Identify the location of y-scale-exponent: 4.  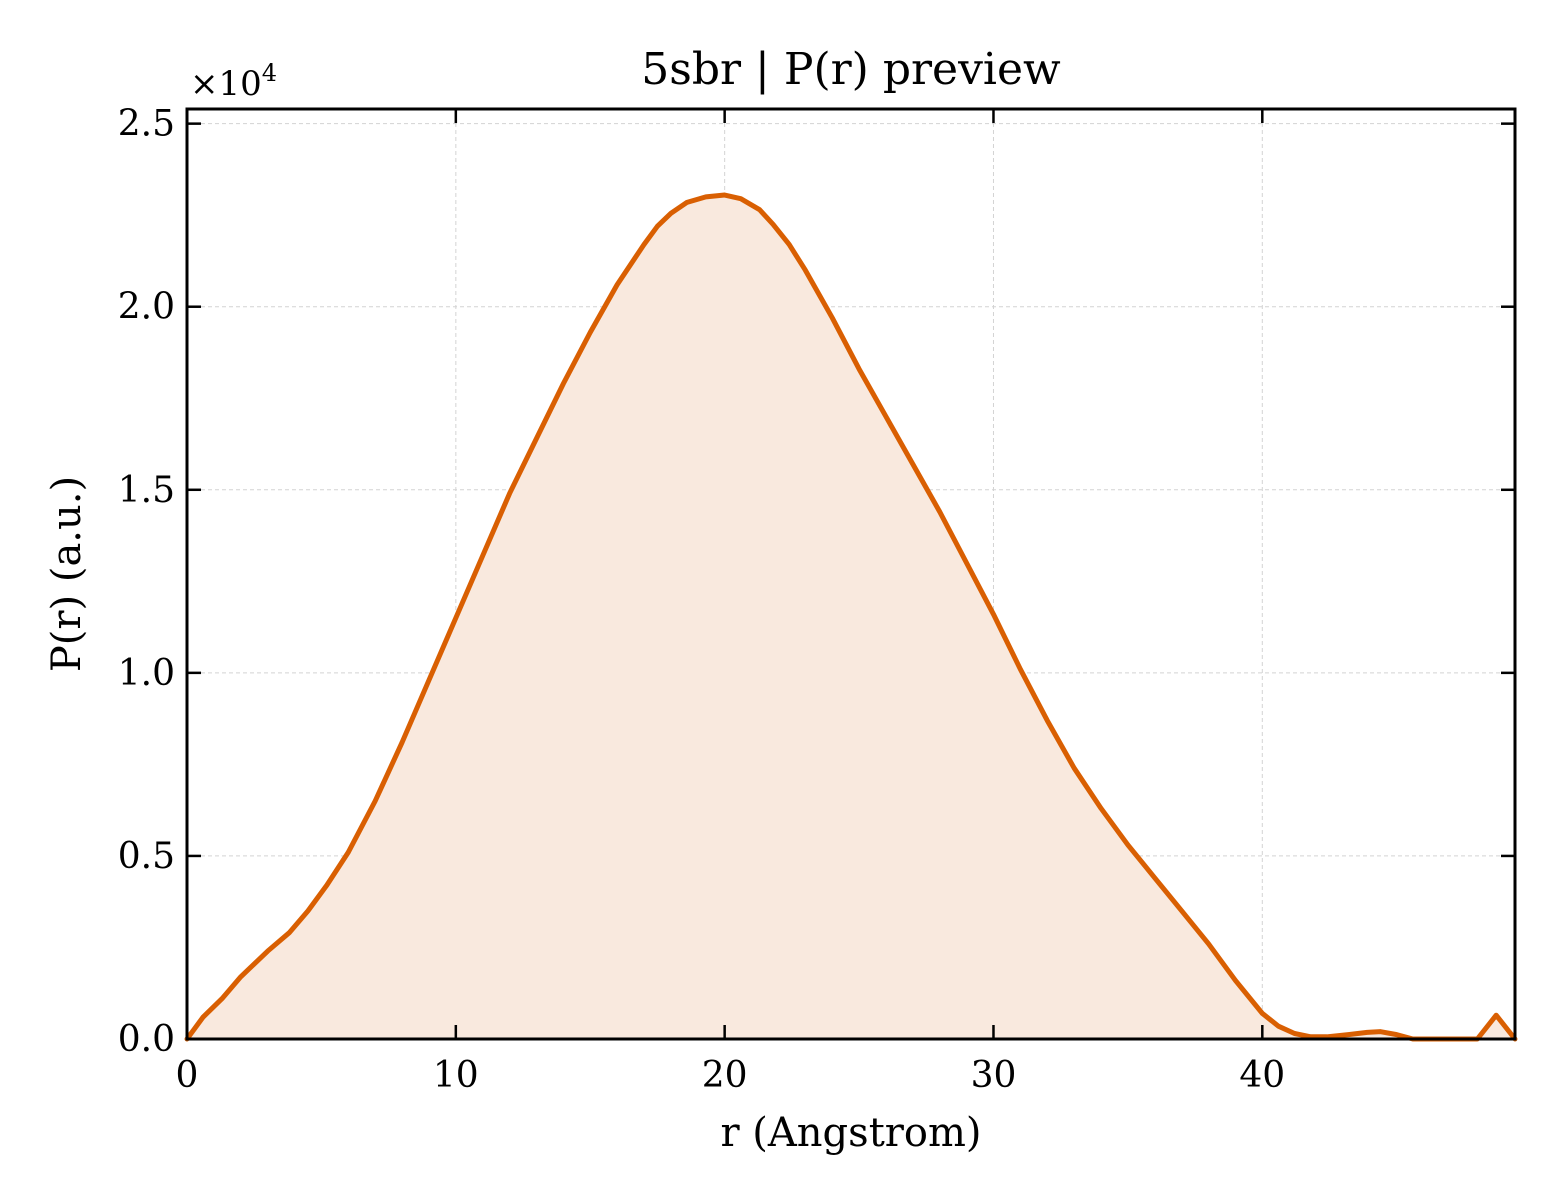
(269, 73).